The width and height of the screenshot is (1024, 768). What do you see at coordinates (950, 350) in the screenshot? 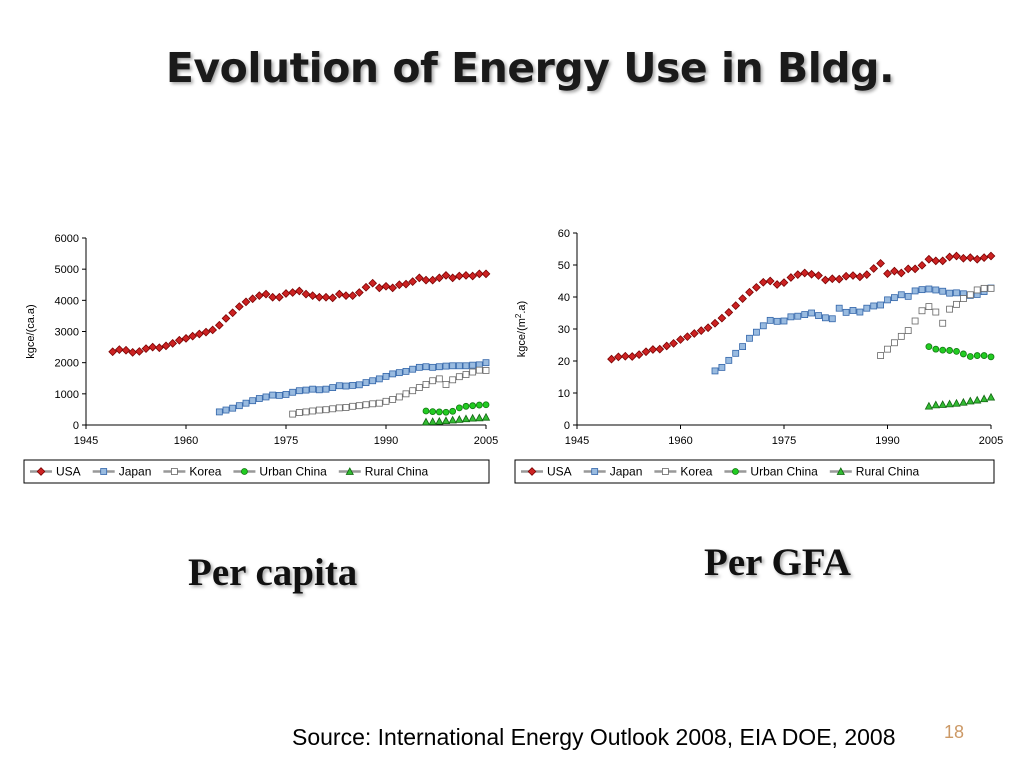
I see `chart1-urban-china-point` at bounding box center [950, 350].